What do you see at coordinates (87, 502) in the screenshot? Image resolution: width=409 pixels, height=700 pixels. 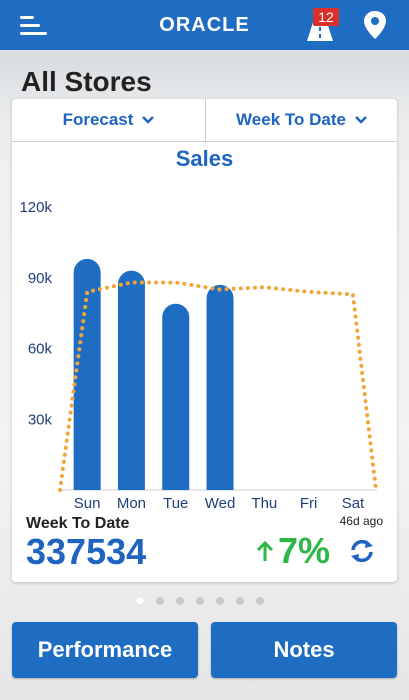 I see `x-tick-label: Sun` at bounding box center [87, 502].